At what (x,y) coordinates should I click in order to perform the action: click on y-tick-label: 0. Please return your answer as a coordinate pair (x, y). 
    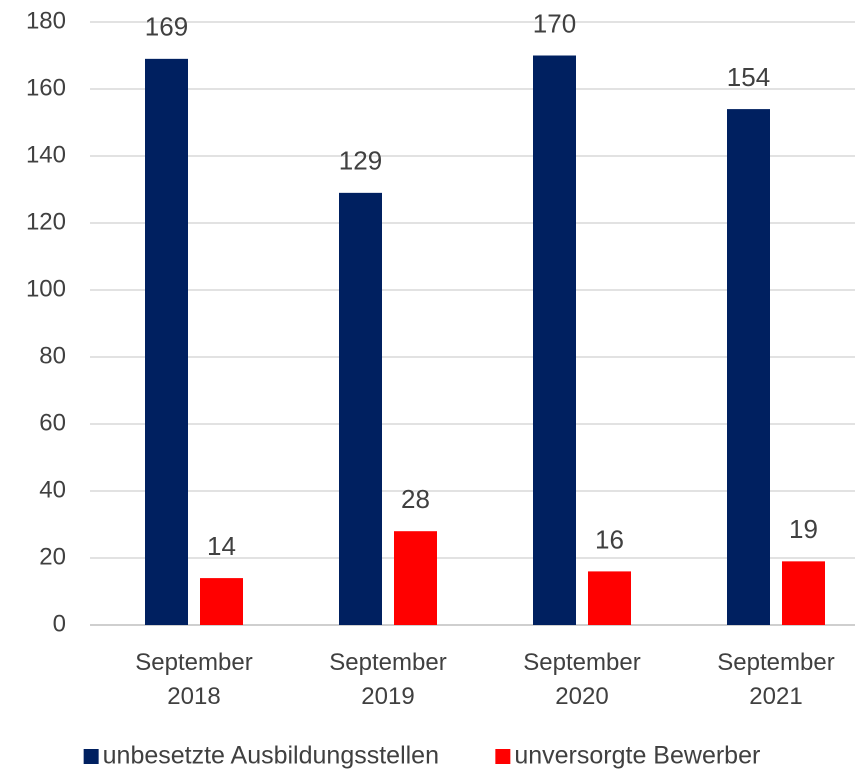
    Looking at the image, I should click on (59, 623).